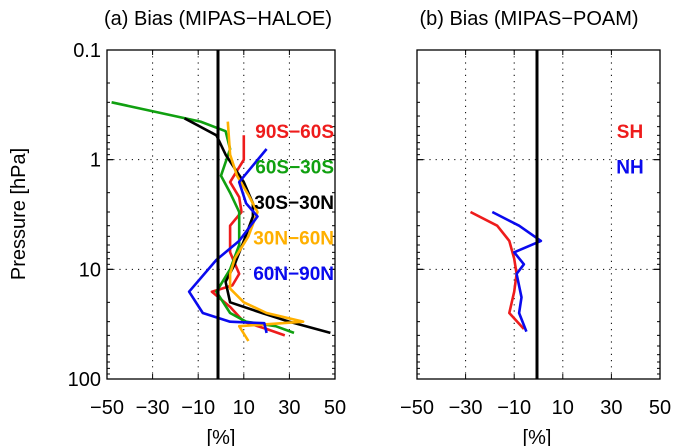 This screenshot has width=679, height=446. What do you see at coordinates (293, 239) in the screenshot?
I see `legend-entry: 30N−60N` at bounding box center [293, 239].